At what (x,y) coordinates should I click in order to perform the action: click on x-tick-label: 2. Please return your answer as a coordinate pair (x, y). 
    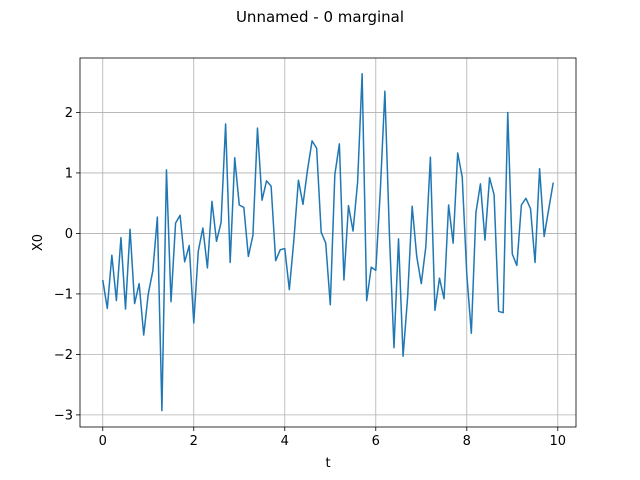
    Looking at the image, I should click on (194, 441).